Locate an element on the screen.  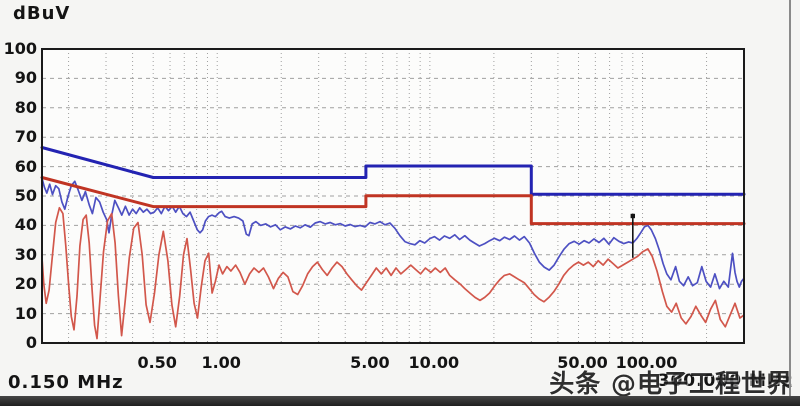
y-tick-label: 50 is located at coordinates (25, 195).